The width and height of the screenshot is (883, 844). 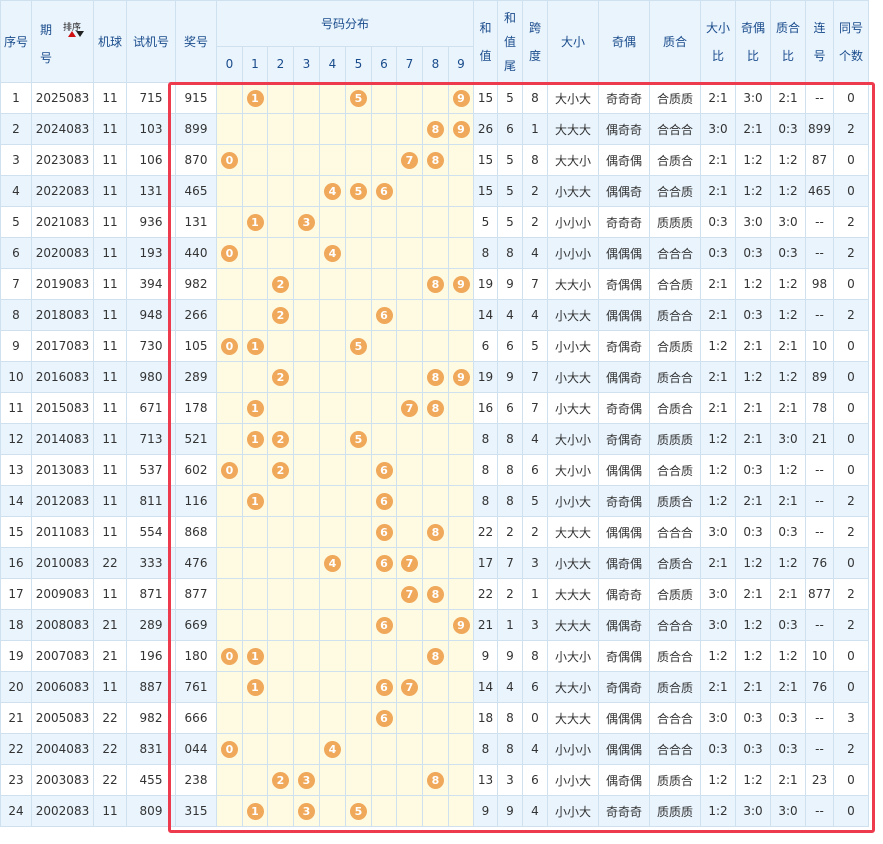 I want to click on cell-issue: 2004083, so click(x=62, y=749).